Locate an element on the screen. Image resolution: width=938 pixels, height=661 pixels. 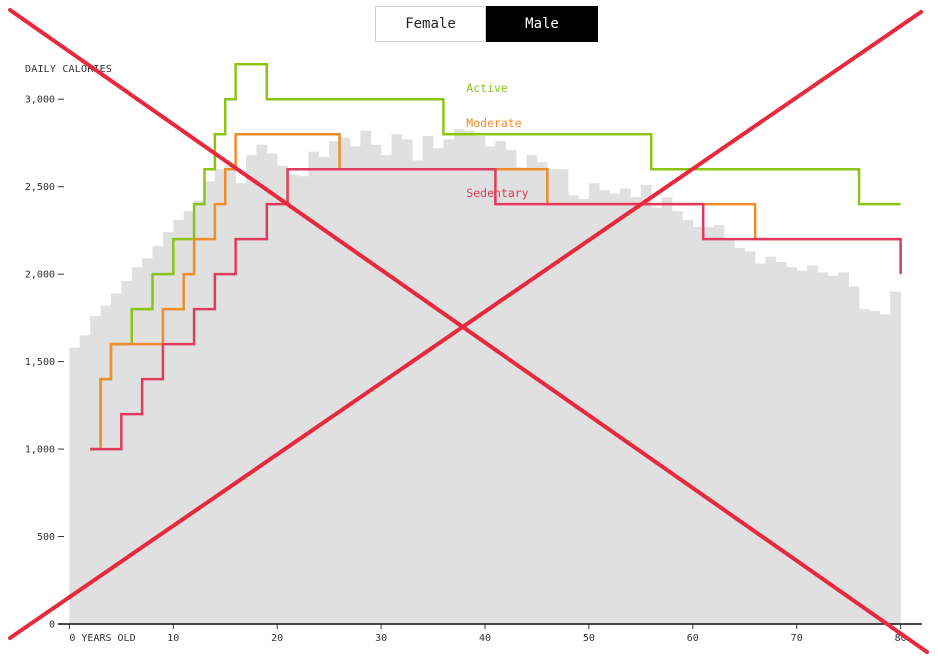
x-tick-label: 70 is located at coordinates (797, 638).